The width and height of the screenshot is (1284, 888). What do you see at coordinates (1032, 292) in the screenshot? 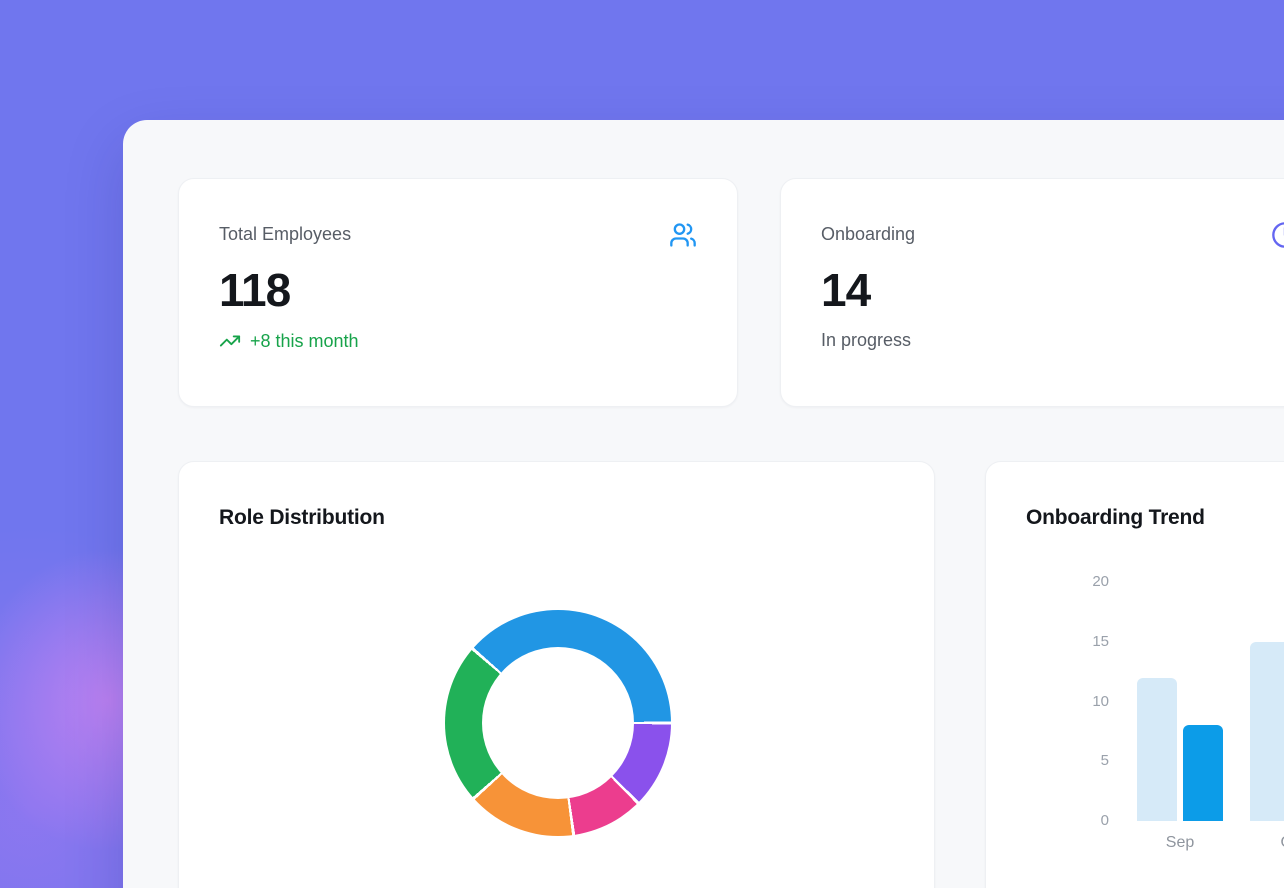
I see `stat-card-onboarding: Onboarding 14 In progress` at bounding box center [1032, 292].